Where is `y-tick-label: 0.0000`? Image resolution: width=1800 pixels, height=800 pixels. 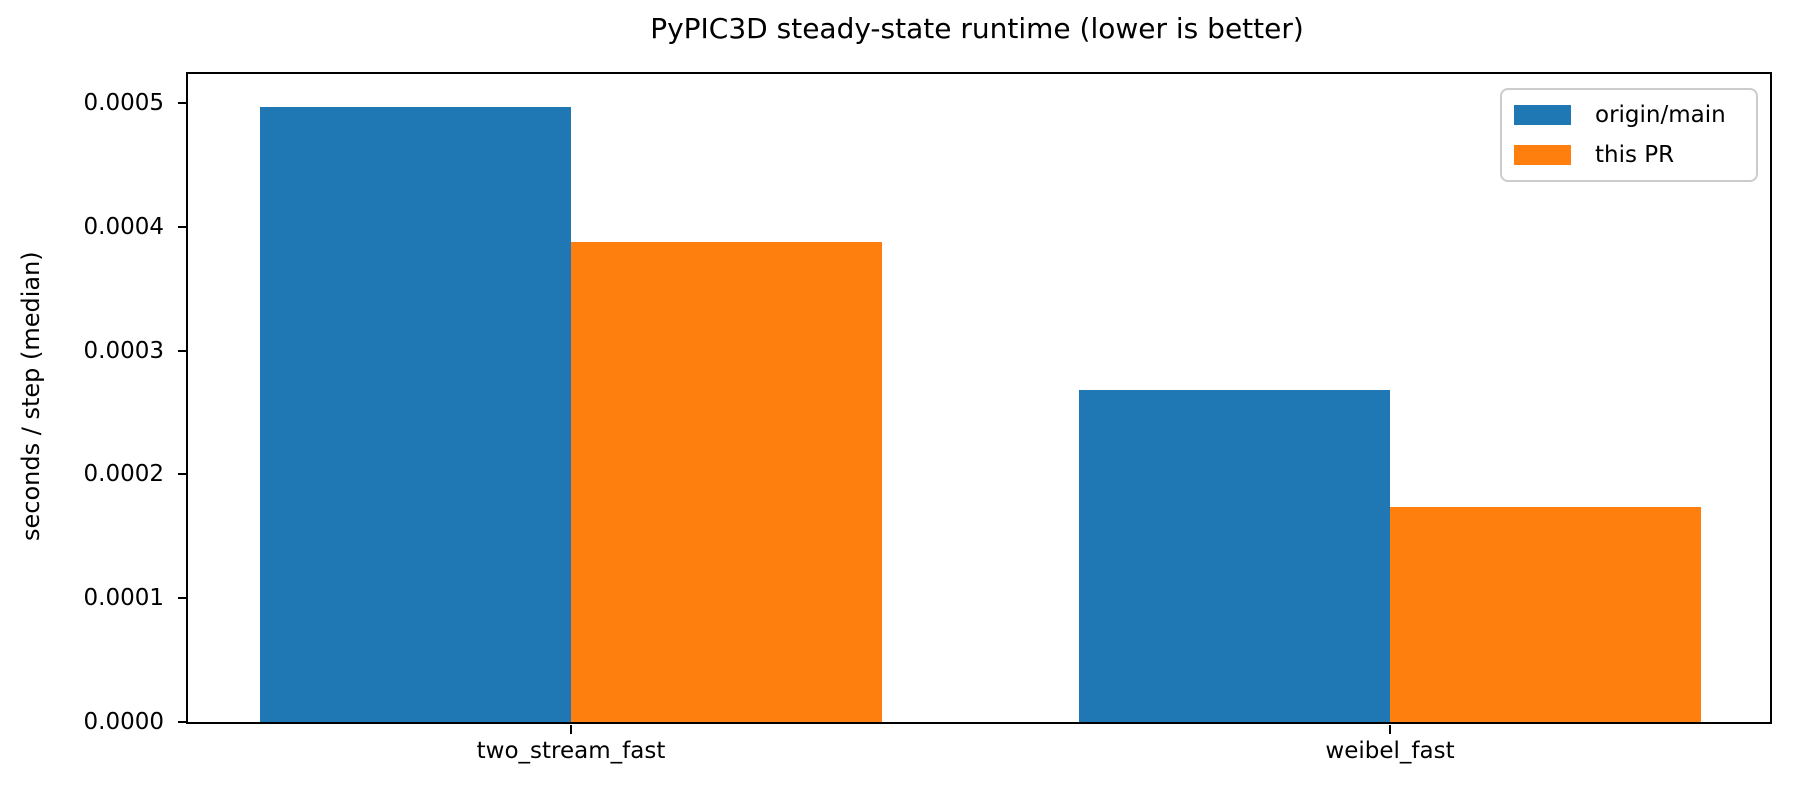 y-tick-label: 0.0000 is located at coordinates (123, 722).